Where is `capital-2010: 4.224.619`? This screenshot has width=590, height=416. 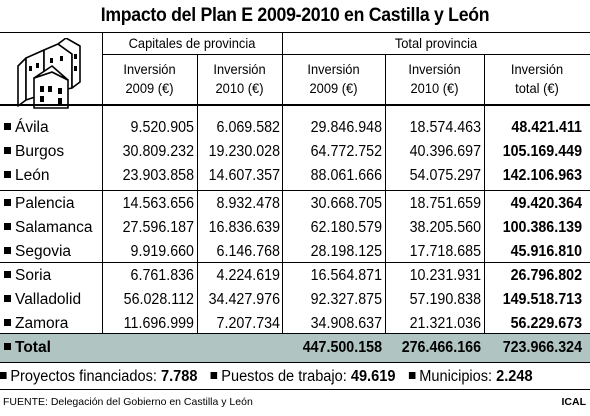
capital-2010: 4.224.619 is located at coordinates (248, 275).